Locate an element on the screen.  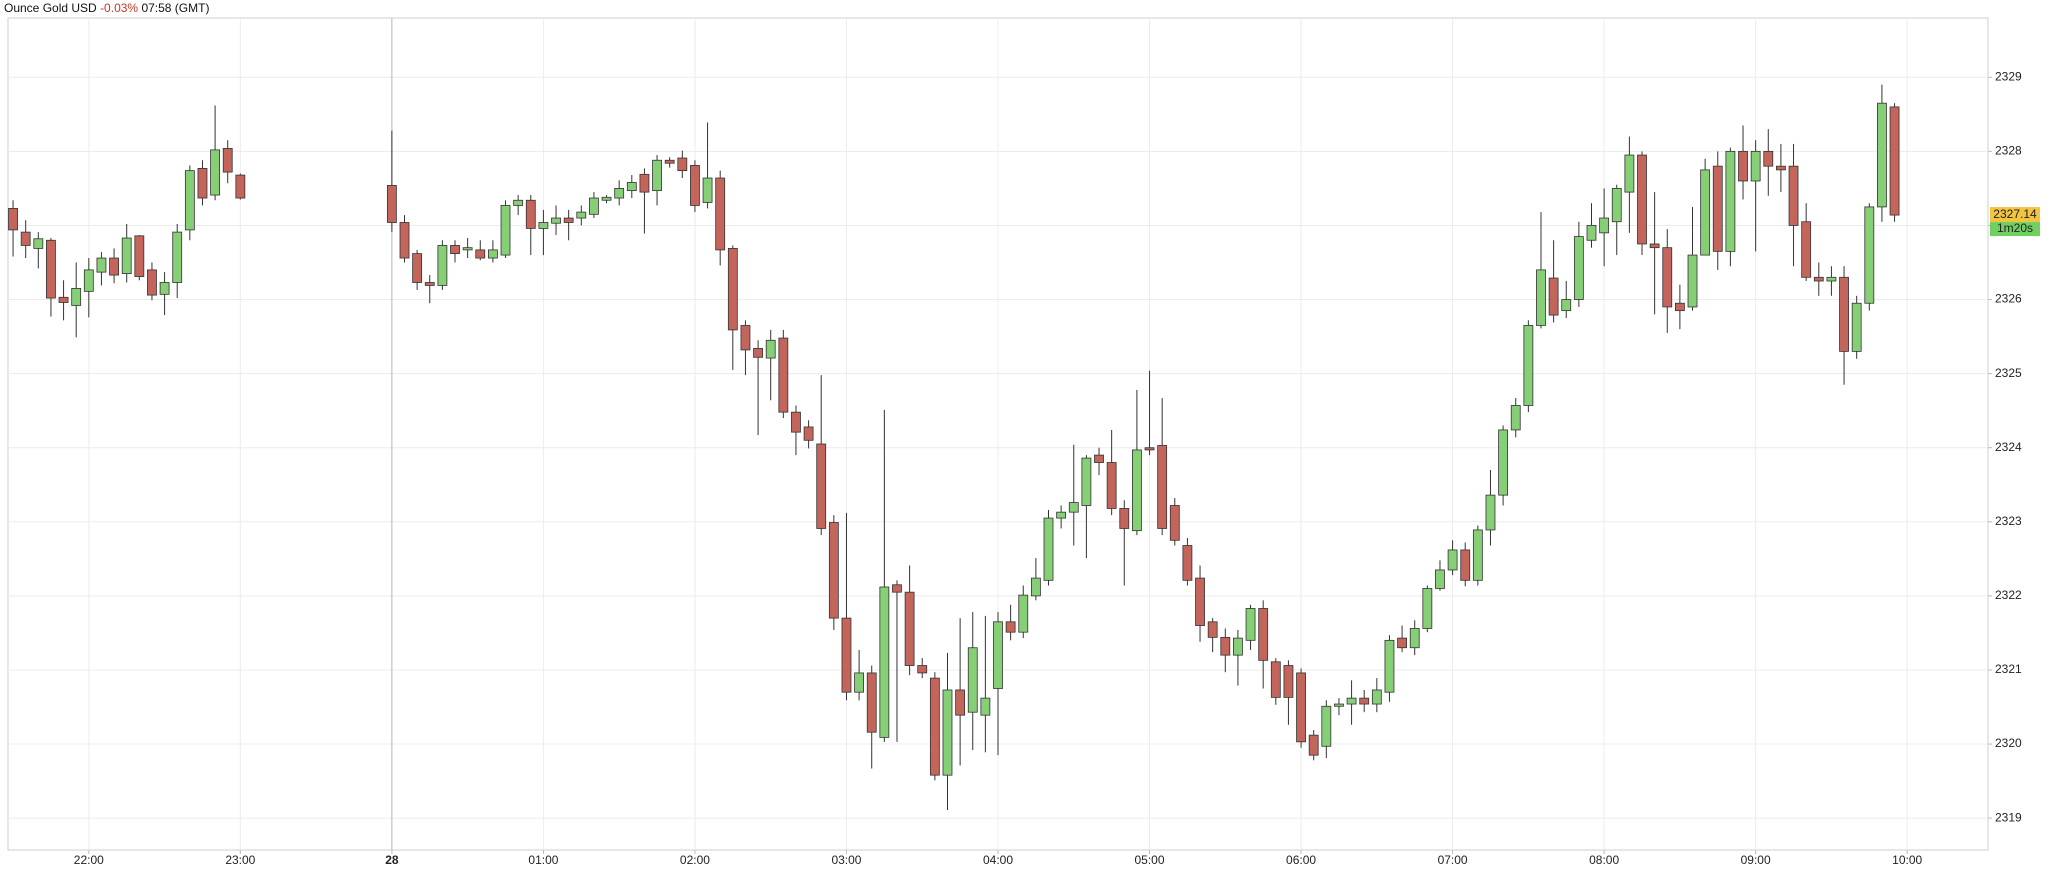
last-price-label: 2327.14 is located at coordinates (2015, 214).